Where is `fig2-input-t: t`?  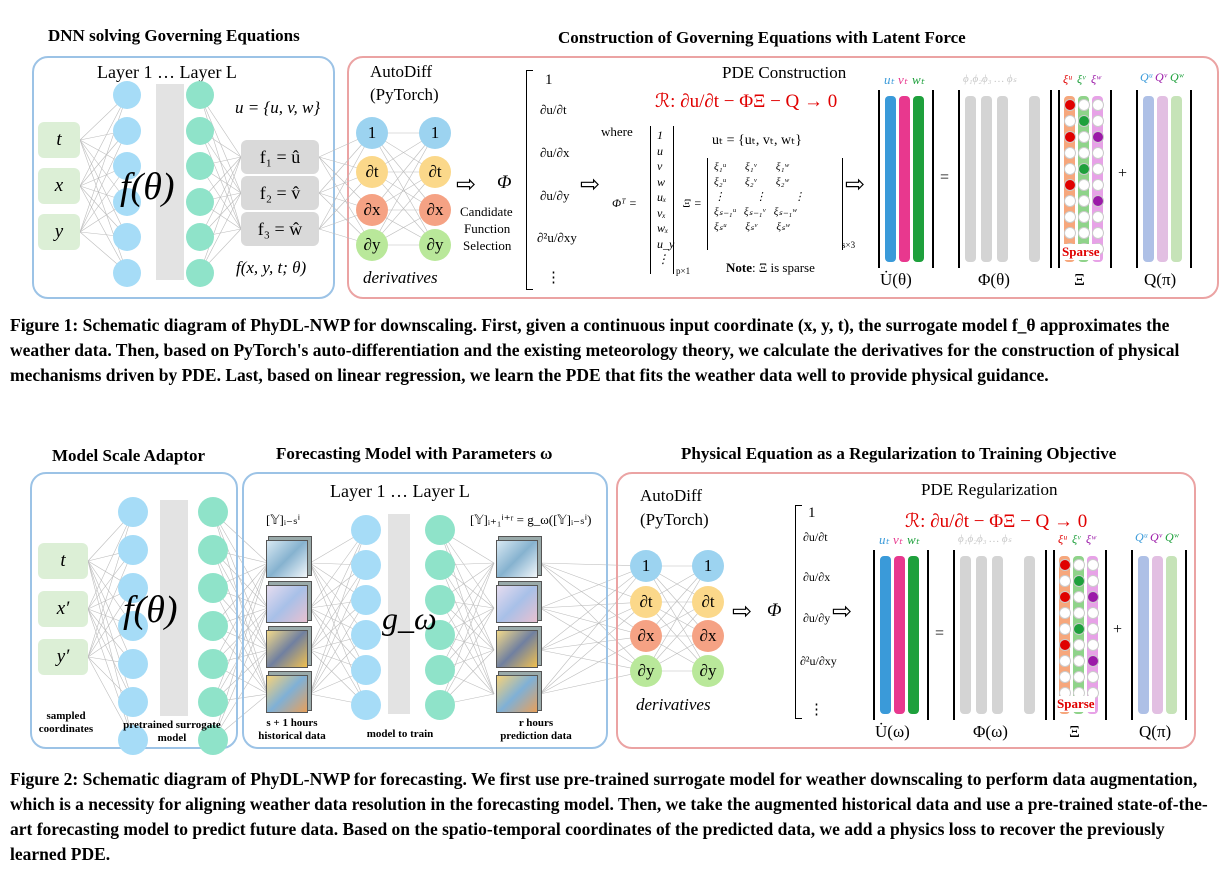 fig2-input-t: t is located at coordinates (63, 561).